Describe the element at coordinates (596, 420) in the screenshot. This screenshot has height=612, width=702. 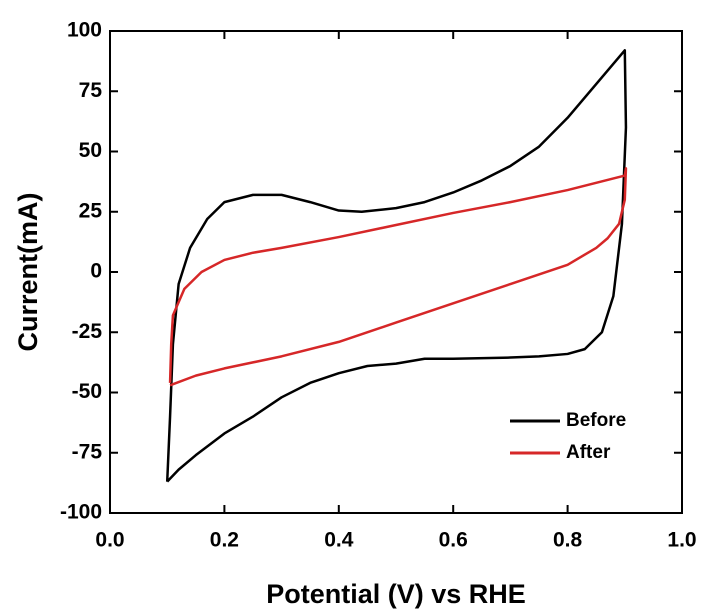
I see `legend-label: Before` at that location.